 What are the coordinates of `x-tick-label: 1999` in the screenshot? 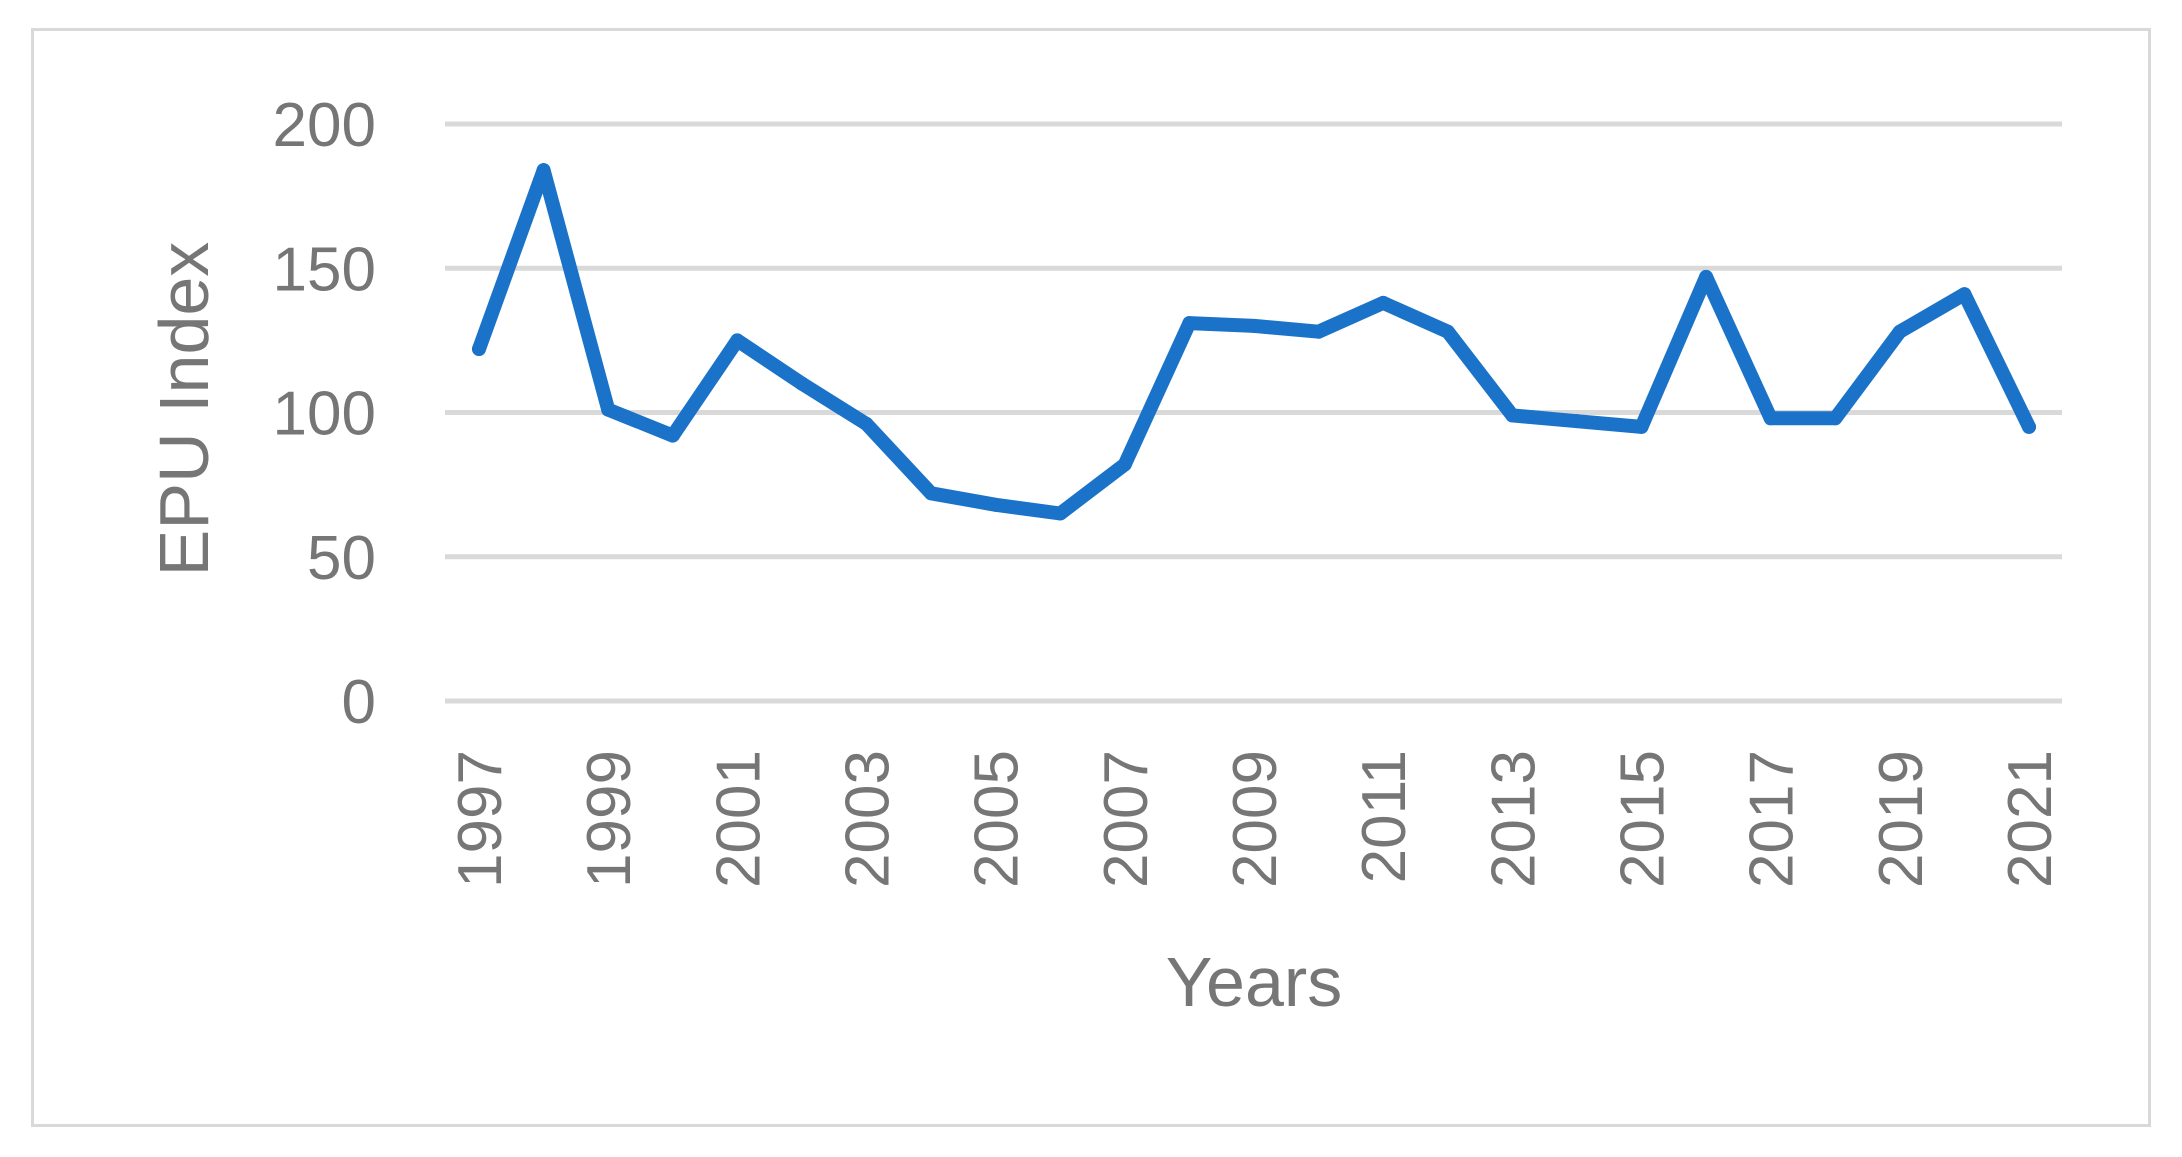 It's located at (609, 819).